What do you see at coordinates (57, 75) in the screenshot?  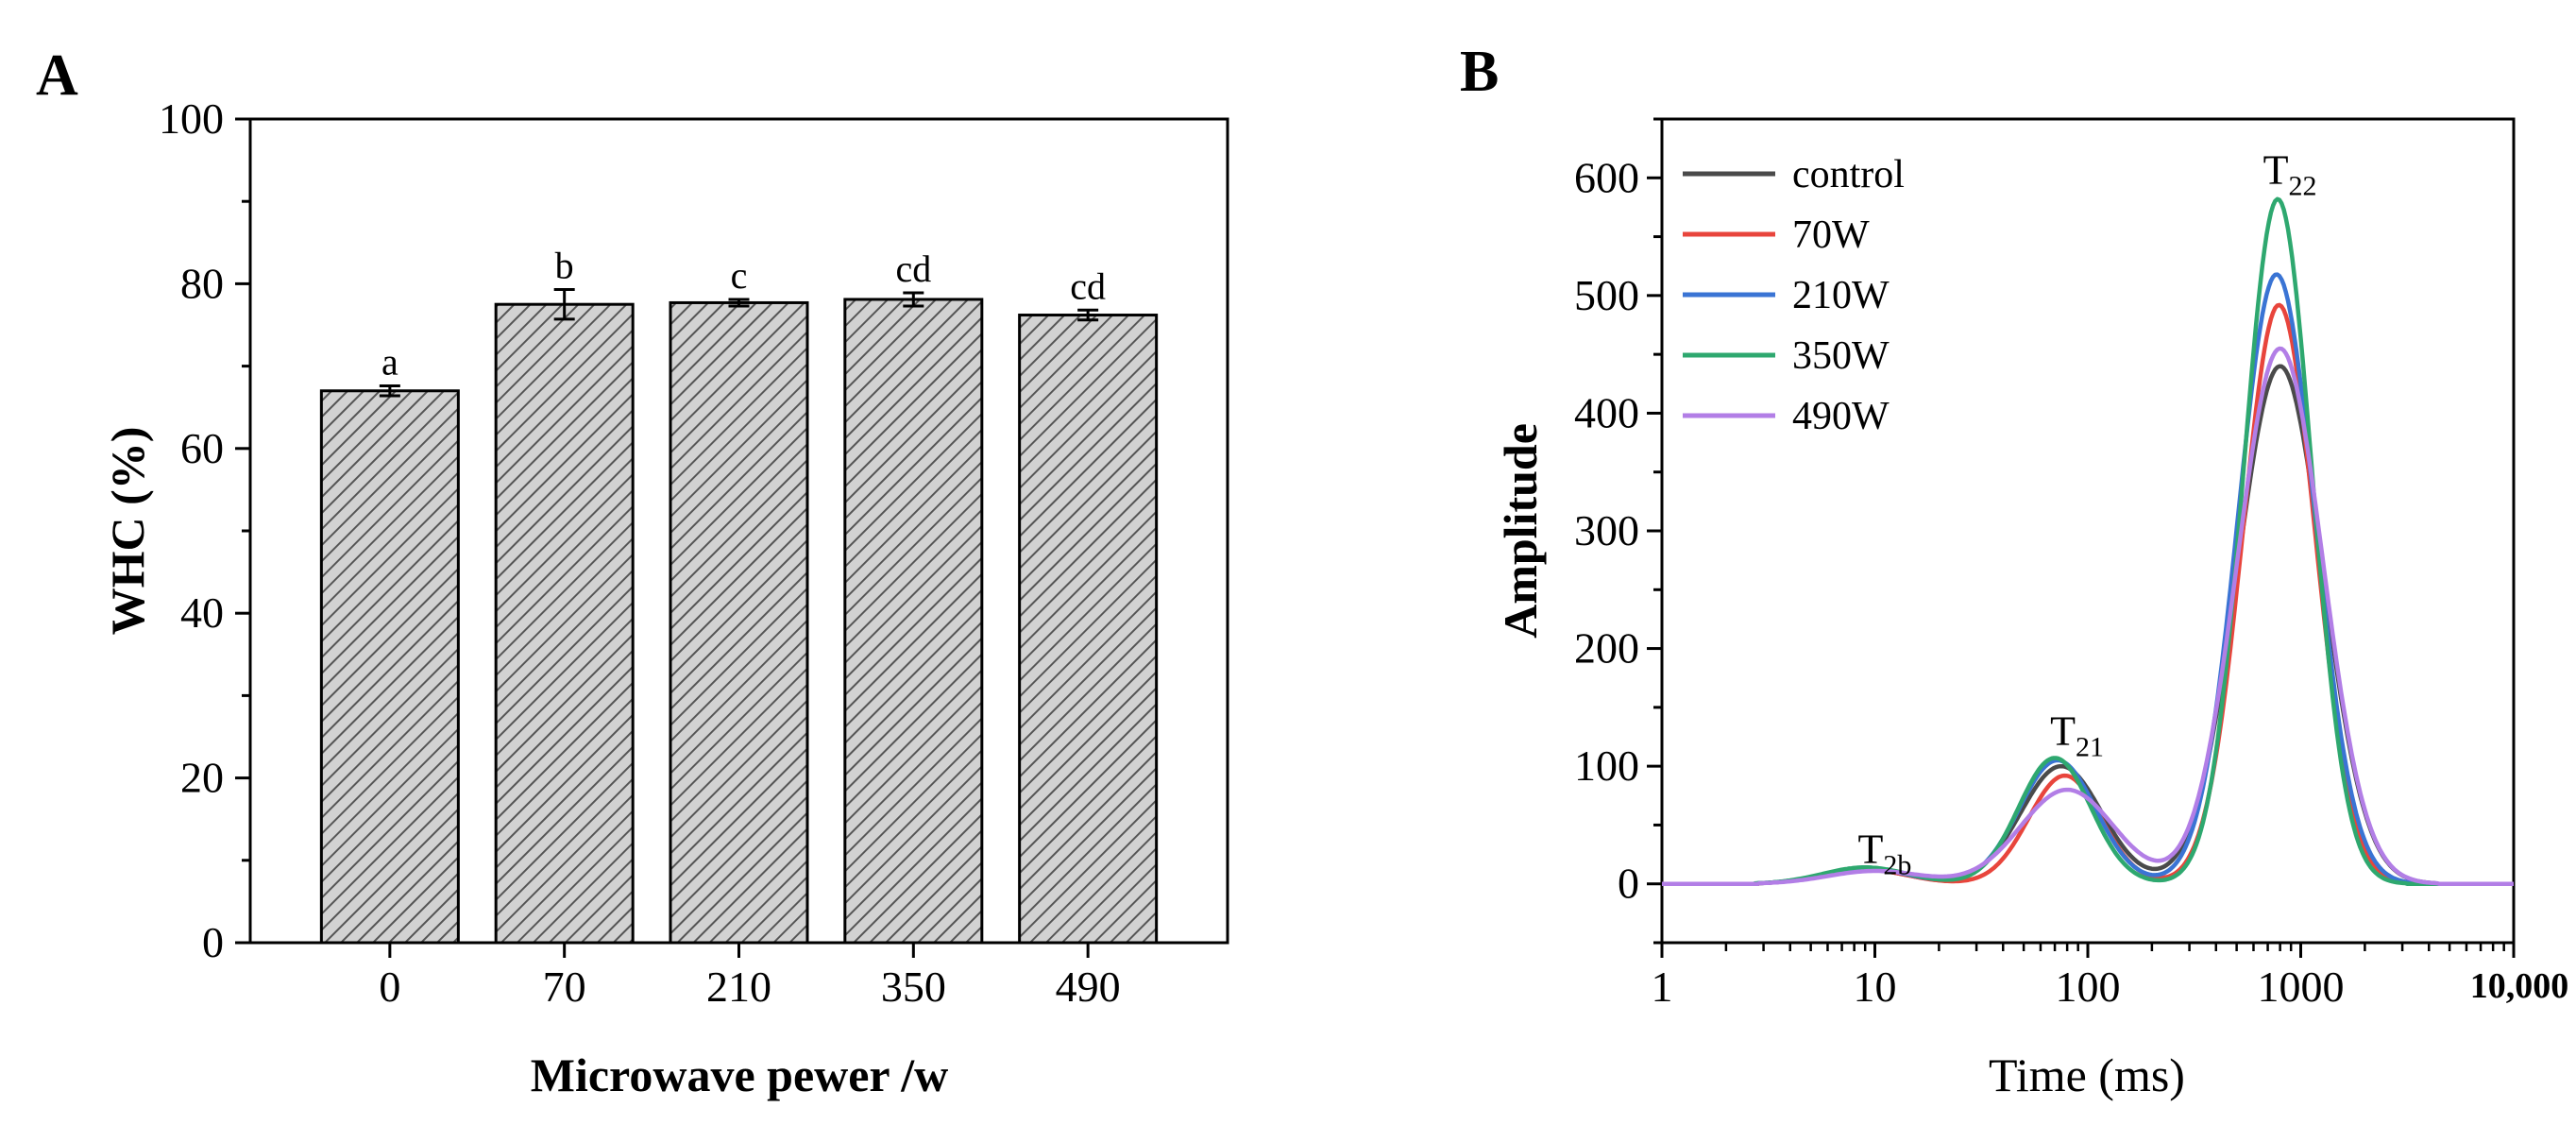 I see `panel-a-label: A` at bounding box center [57, 75].